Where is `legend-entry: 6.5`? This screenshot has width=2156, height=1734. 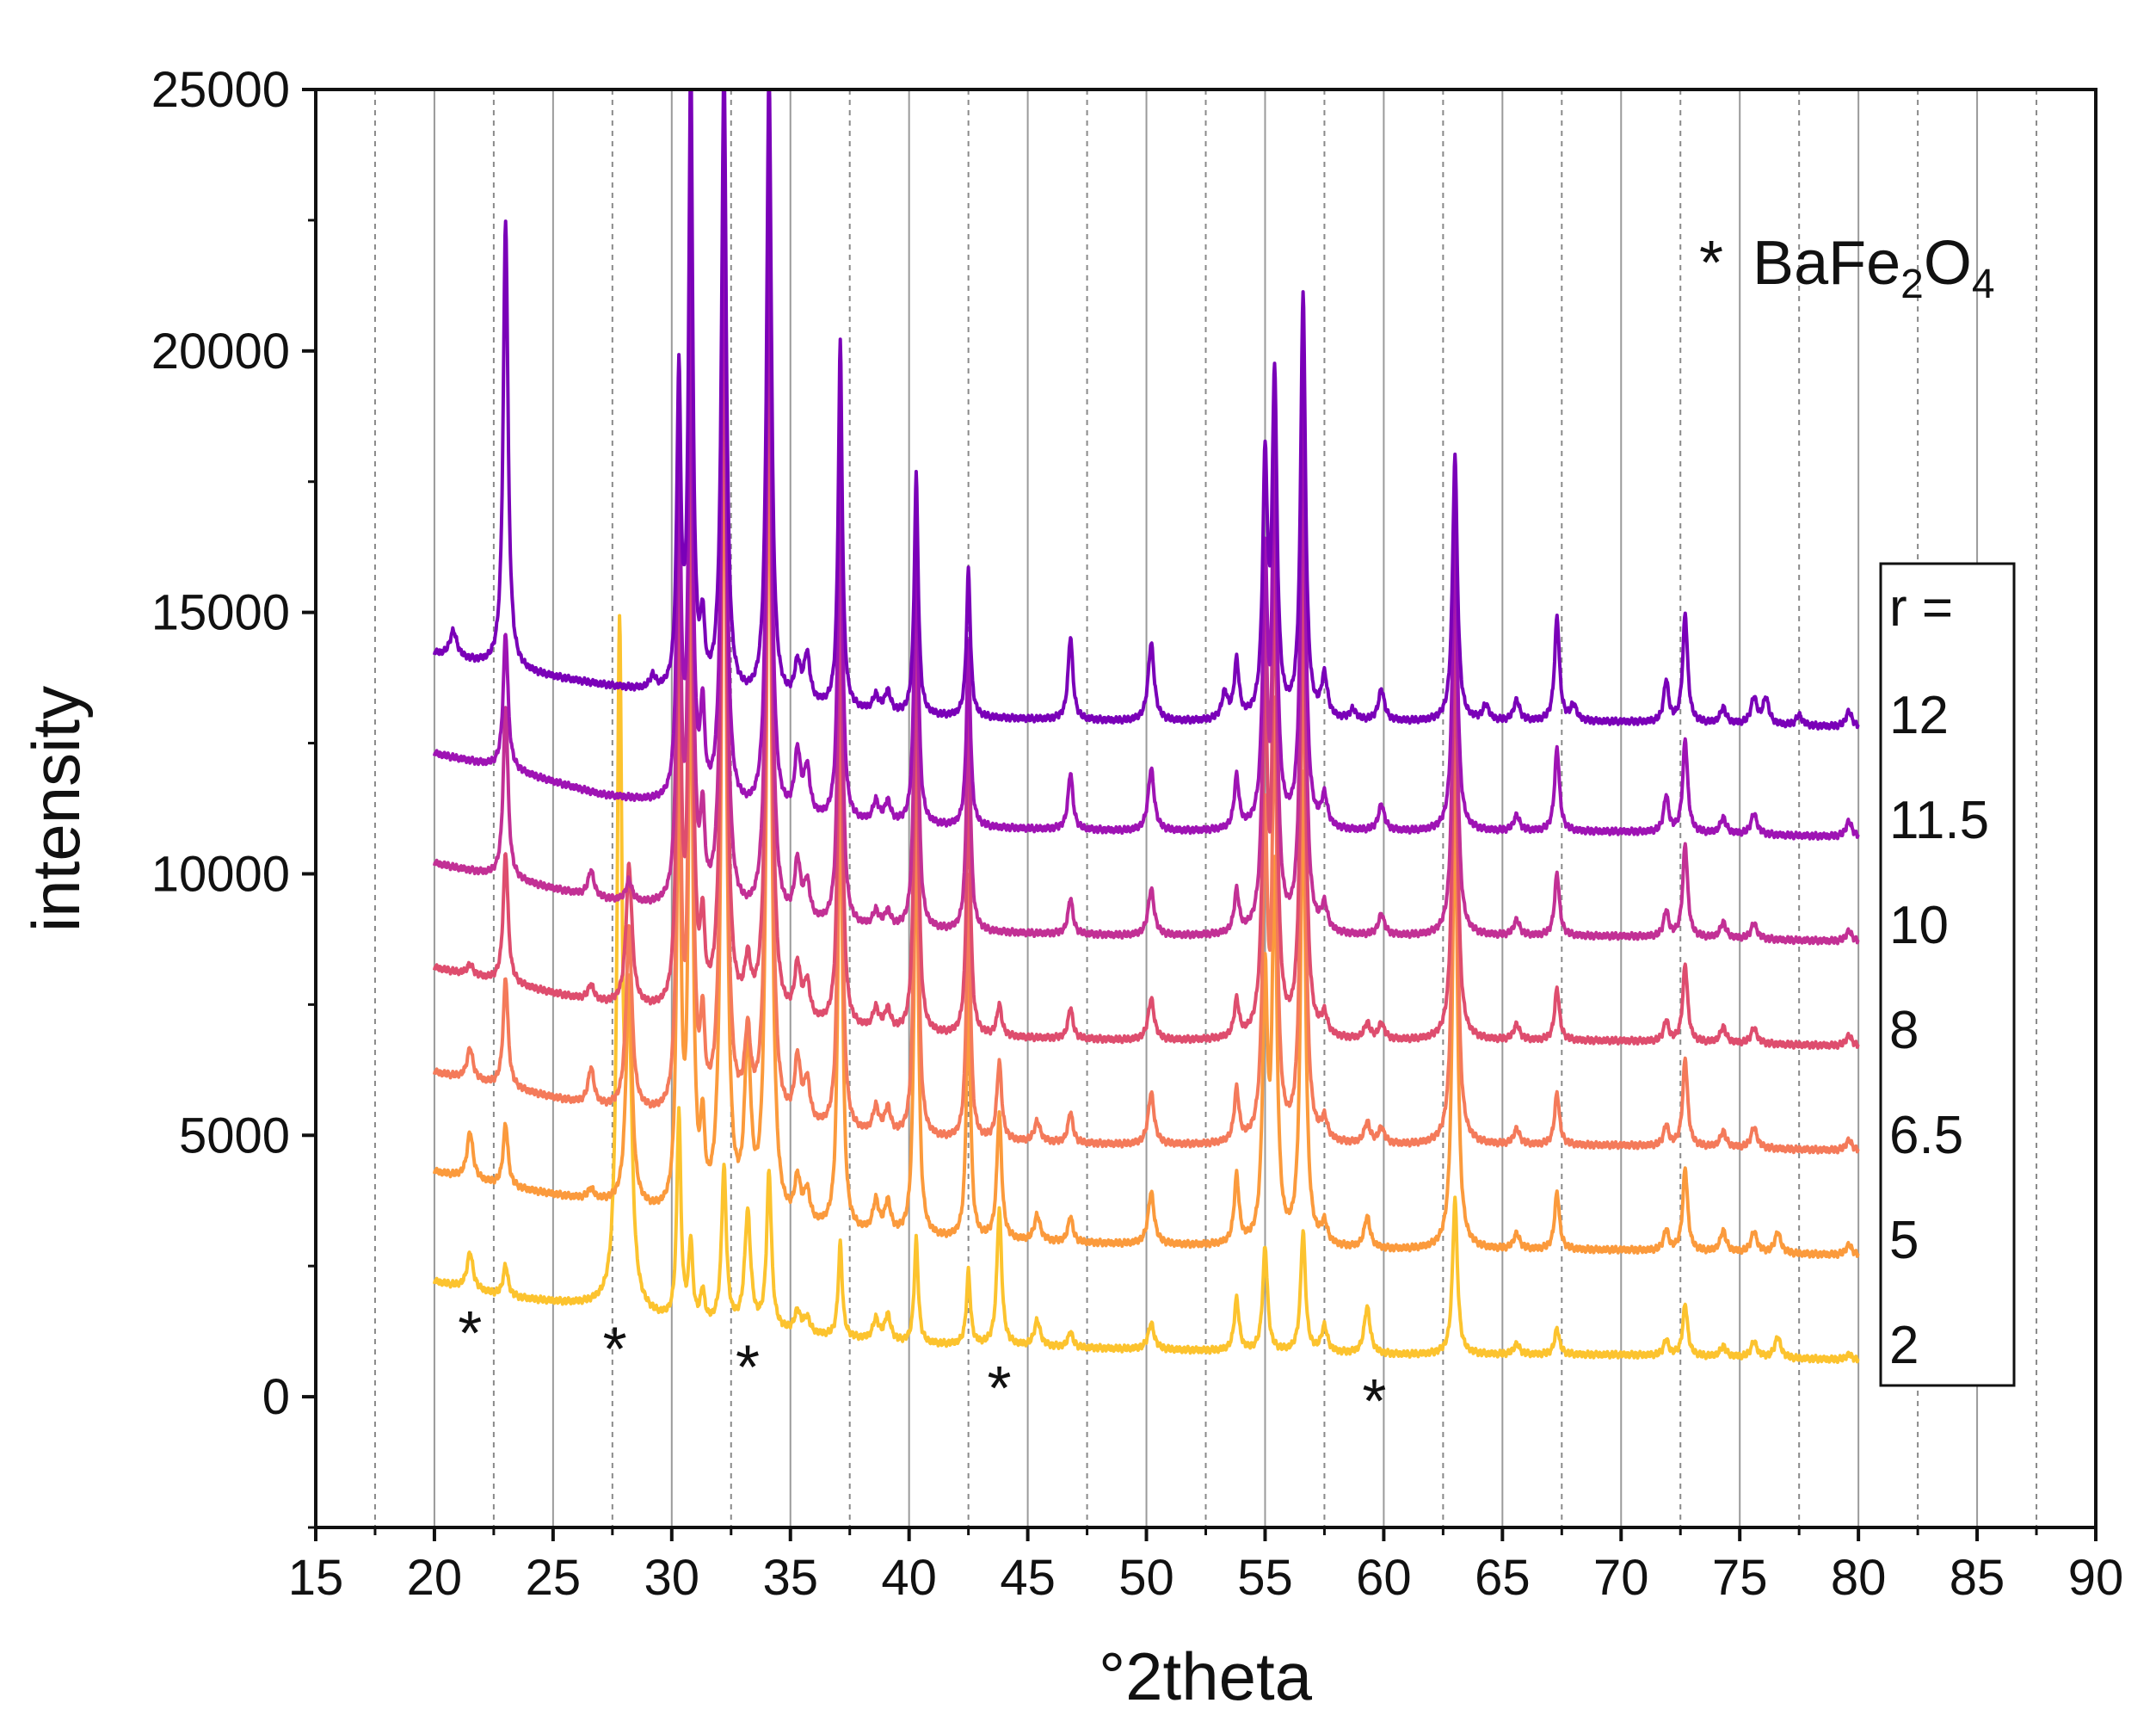
legend-entry: 6.5 is located at coordinates (1926, 1135).